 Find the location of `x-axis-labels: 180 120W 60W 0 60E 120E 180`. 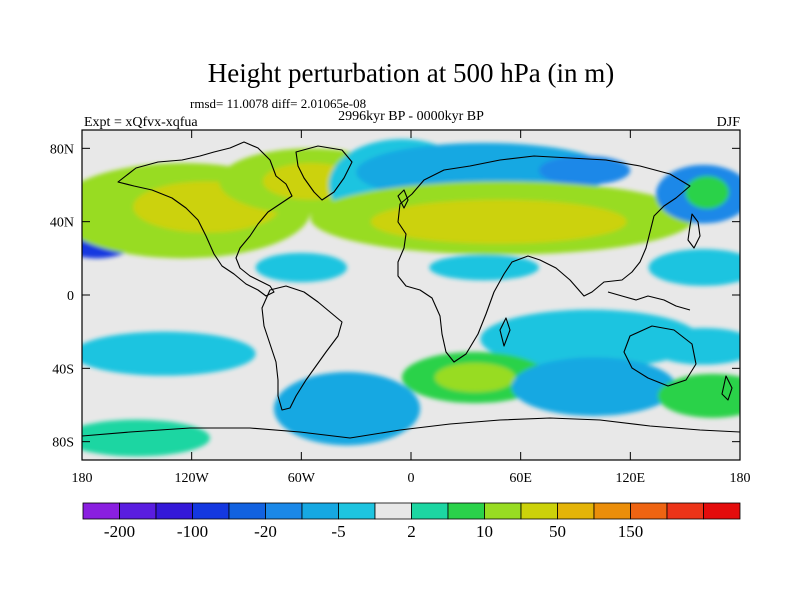

x-axis-labels: 180 120W 60W 0 60E 120E 180 is located at coordinates (411, 478).